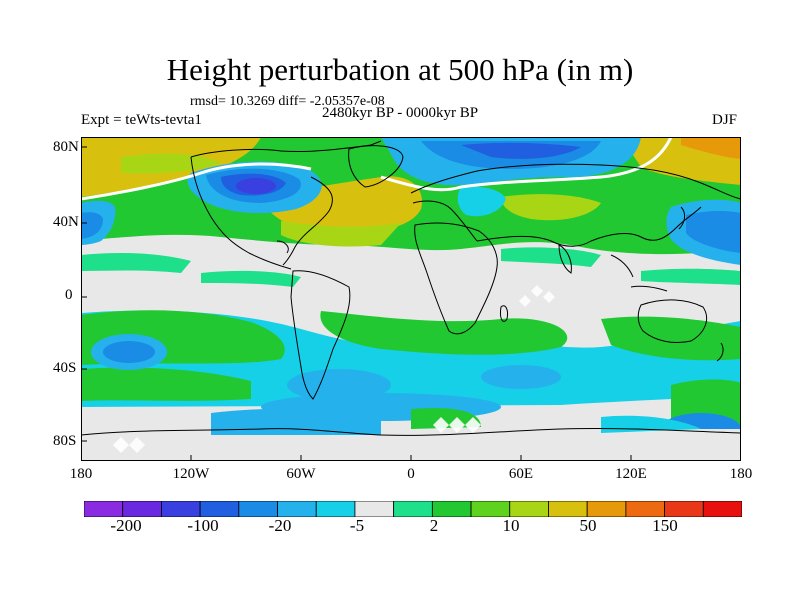 Image resolution: width=800 pixels, height=600 pixels. Describe the element at coordinates (191, 474) in the screenshot. I see `x-tick-label: 120W` at that location.